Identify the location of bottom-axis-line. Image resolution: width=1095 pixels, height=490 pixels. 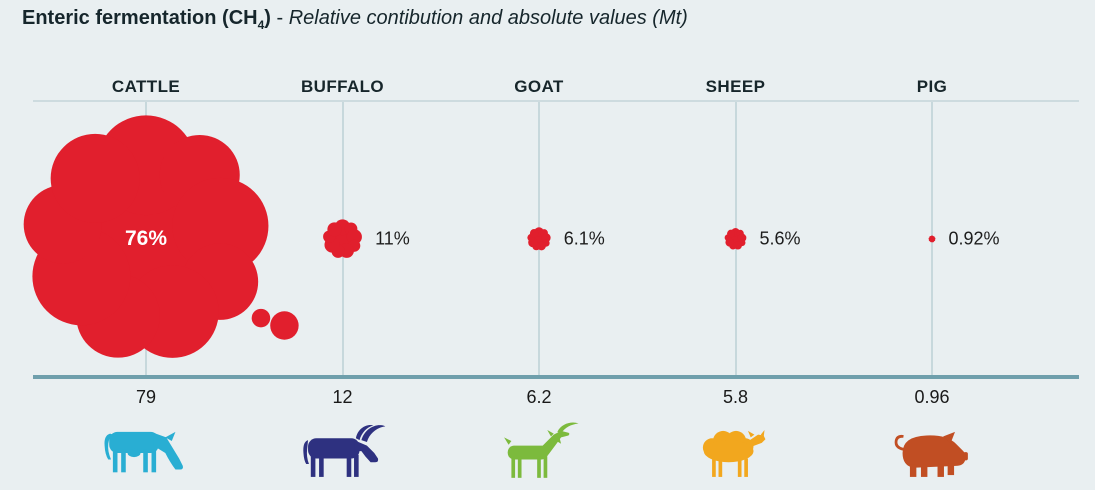
(556, 377).